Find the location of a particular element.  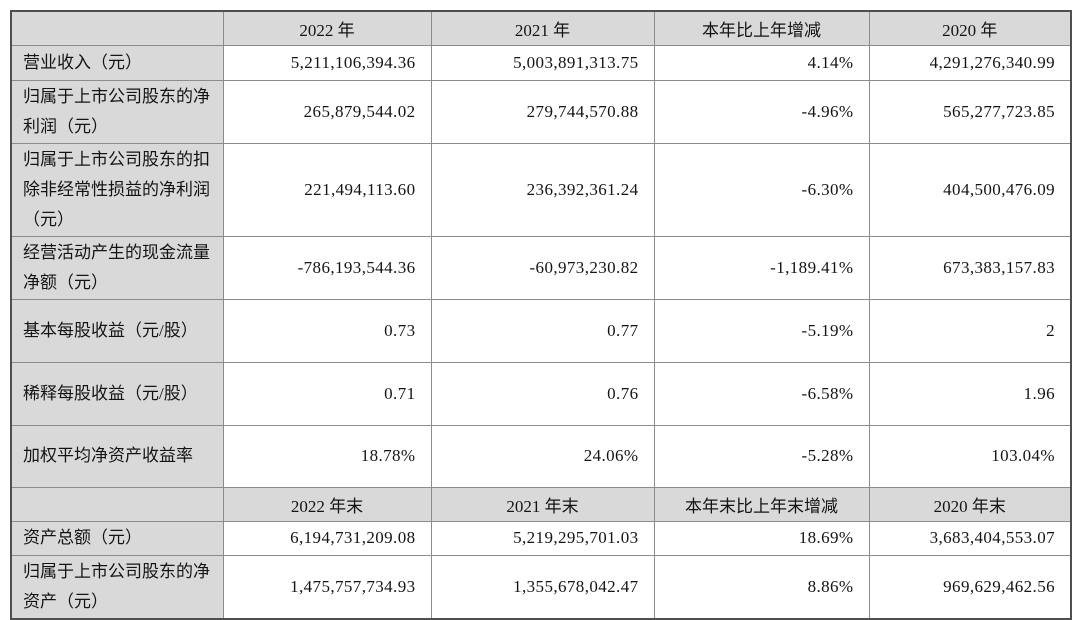

value-cell: 565,277,723.85 is located at coordinates (970, 111).